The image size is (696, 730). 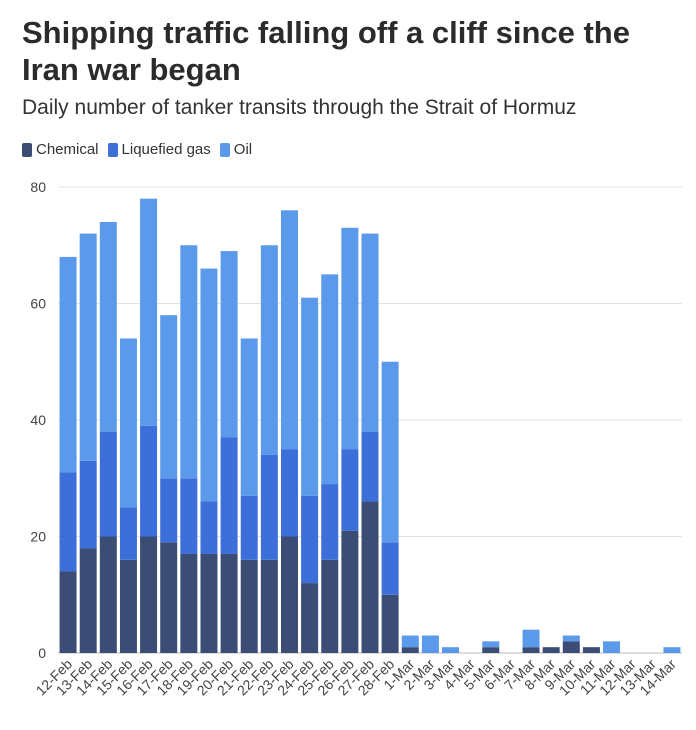 I want to click on bar-liquefied-gas-14-Feb, so click(x=108, y=484).